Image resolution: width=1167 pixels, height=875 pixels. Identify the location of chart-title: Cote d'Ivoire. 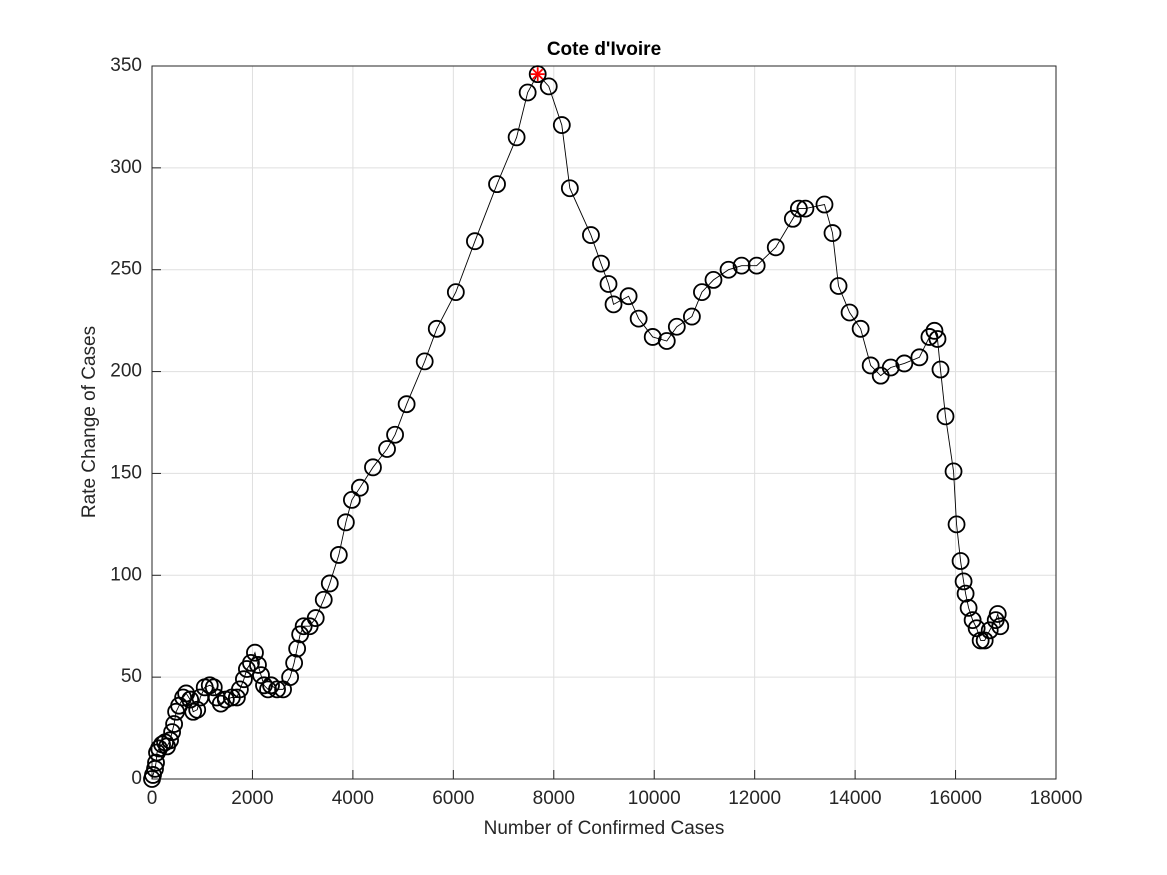
(604, 49).